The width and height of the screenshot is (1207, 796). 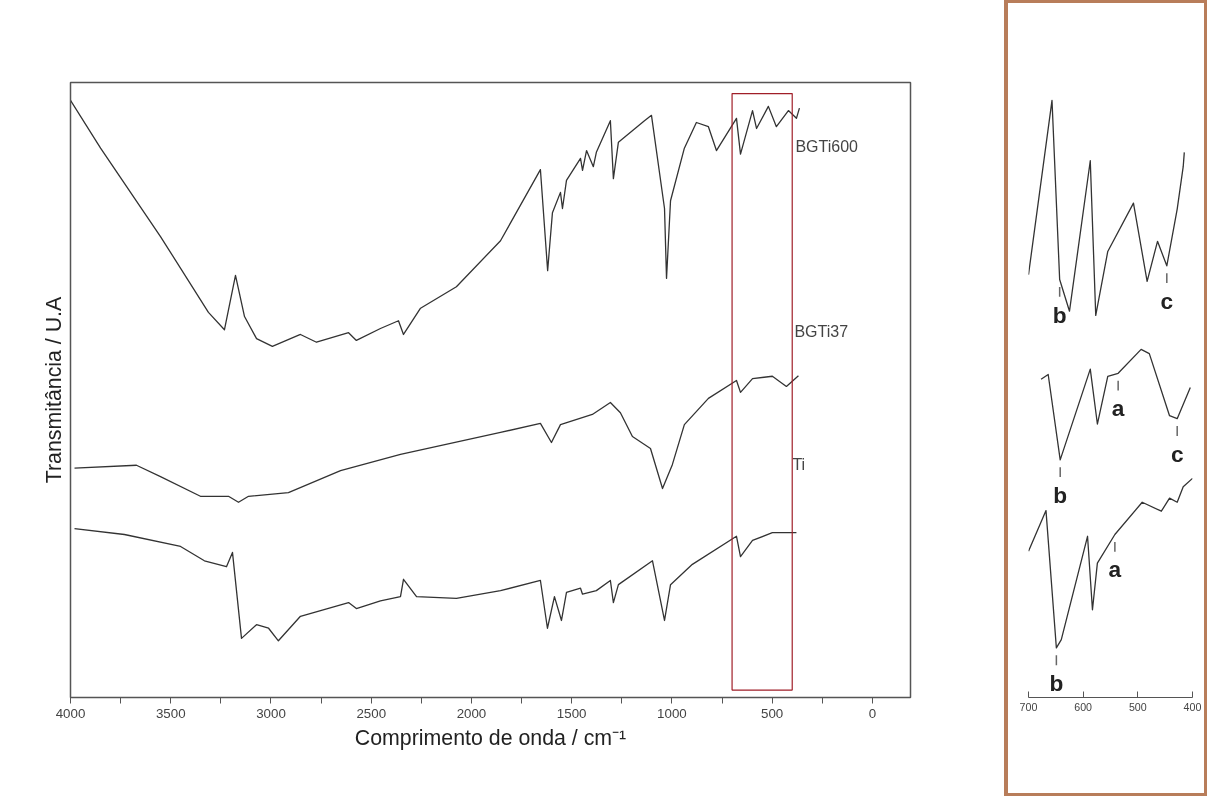 What do you see at coordinates (1028, 706) in the screenshot?
I see `x-tick-label: 700` at bounding box center [1028, 706].